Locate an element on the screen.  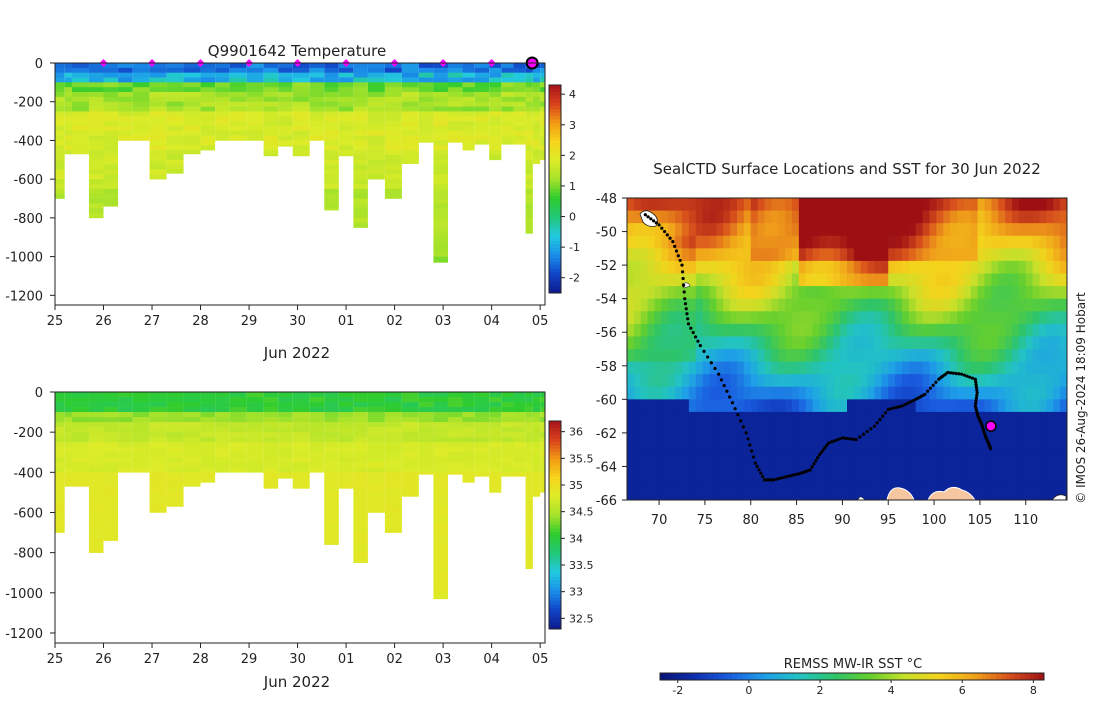
track-point is located at coordinates (975, 379).